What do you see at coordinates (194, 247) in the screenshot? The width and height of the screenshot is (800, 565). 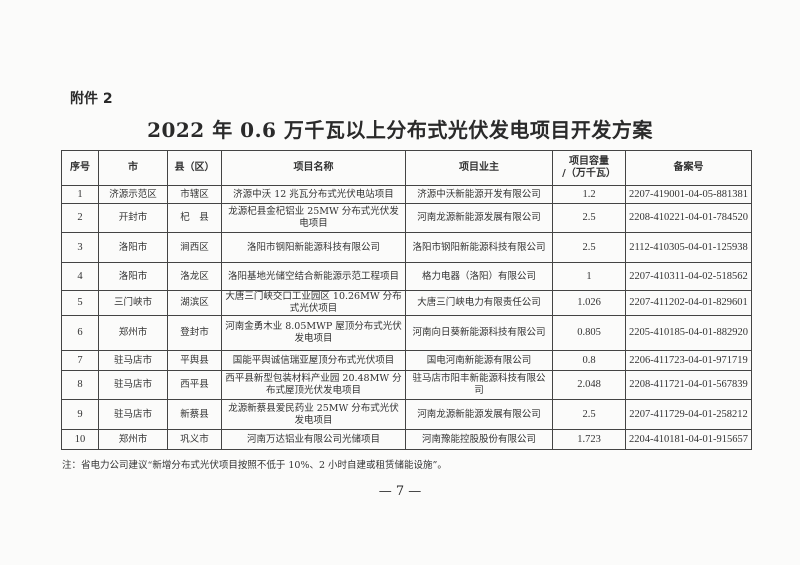 I see `cell-county: 涧西区` at bounding box center [194, 247].